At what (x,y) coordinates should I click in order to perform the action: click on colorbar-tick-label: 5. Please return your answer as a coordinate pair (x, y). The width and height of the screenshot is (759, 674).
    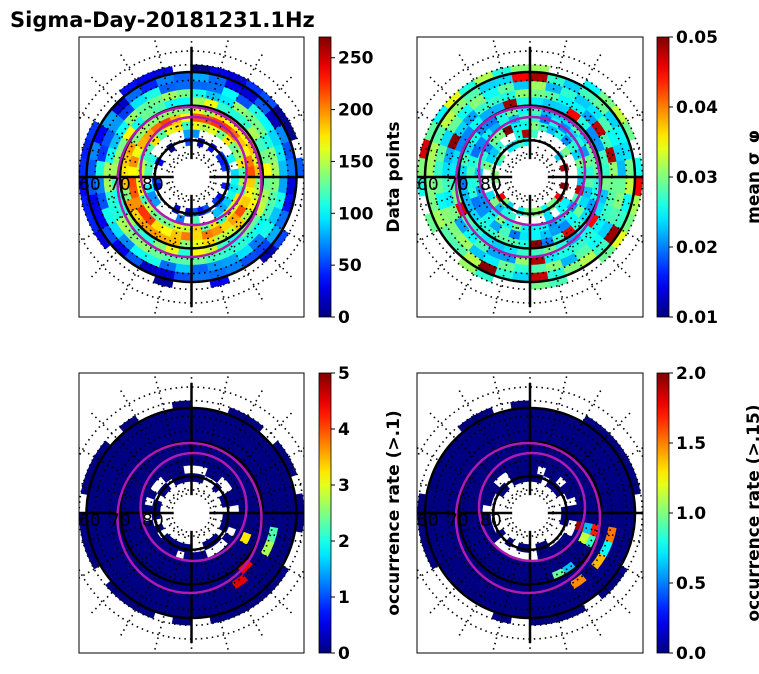
    Looking at the image, I should click on (344, 374).